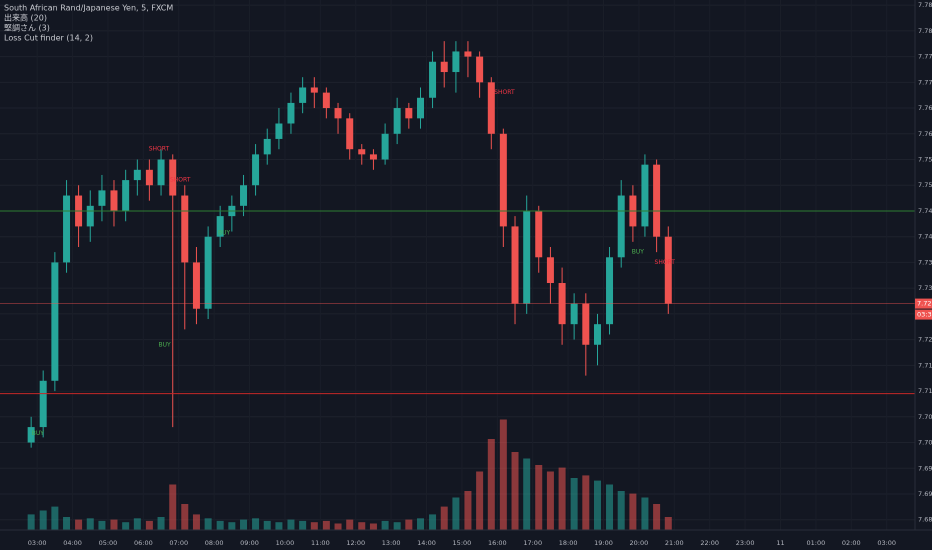  I want to click on y-tick-label: 7.720, so click(925, 340).